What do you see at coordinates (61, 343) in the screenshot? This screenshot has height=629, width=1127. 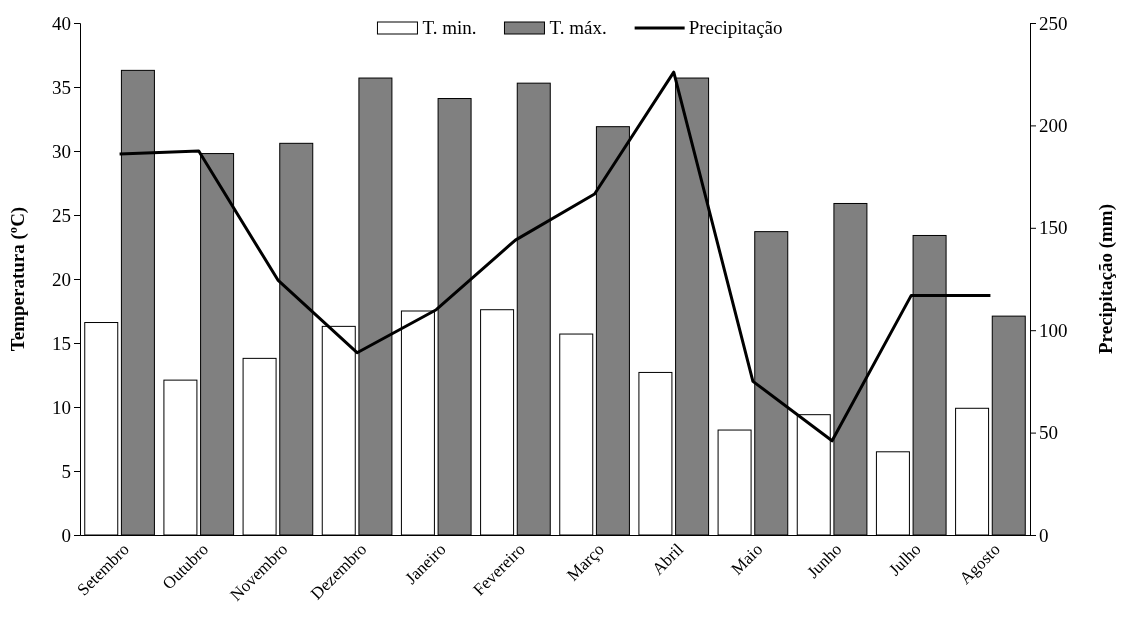 I see `y-tick-label: 15` at bounding box center [61, 343].